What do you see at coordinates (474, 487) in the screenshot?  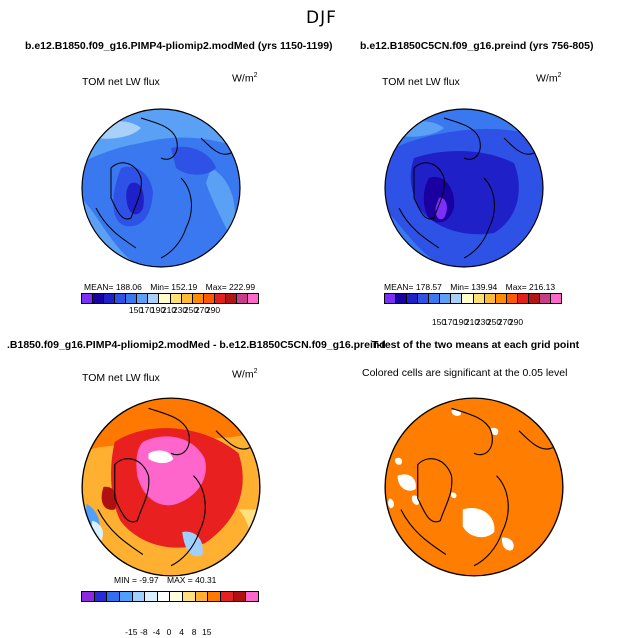 I see `polar-map-ttest` at bounding box center [474, 487].